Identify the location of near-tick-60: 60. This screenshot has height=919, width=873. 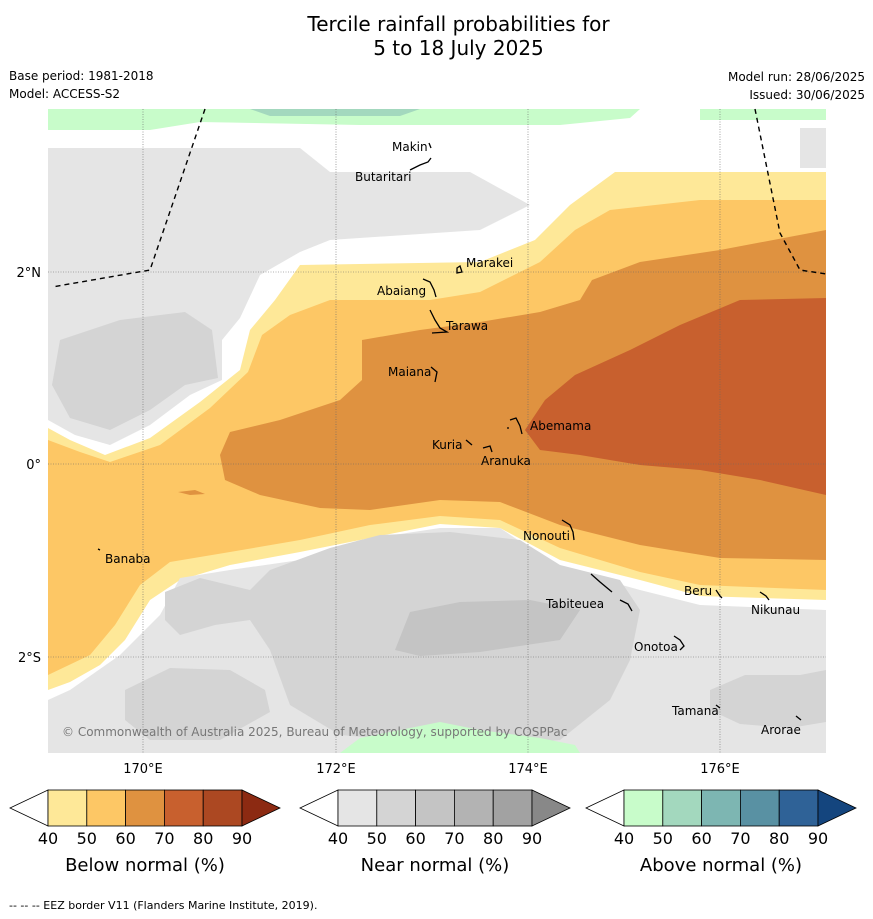
(415, 838).